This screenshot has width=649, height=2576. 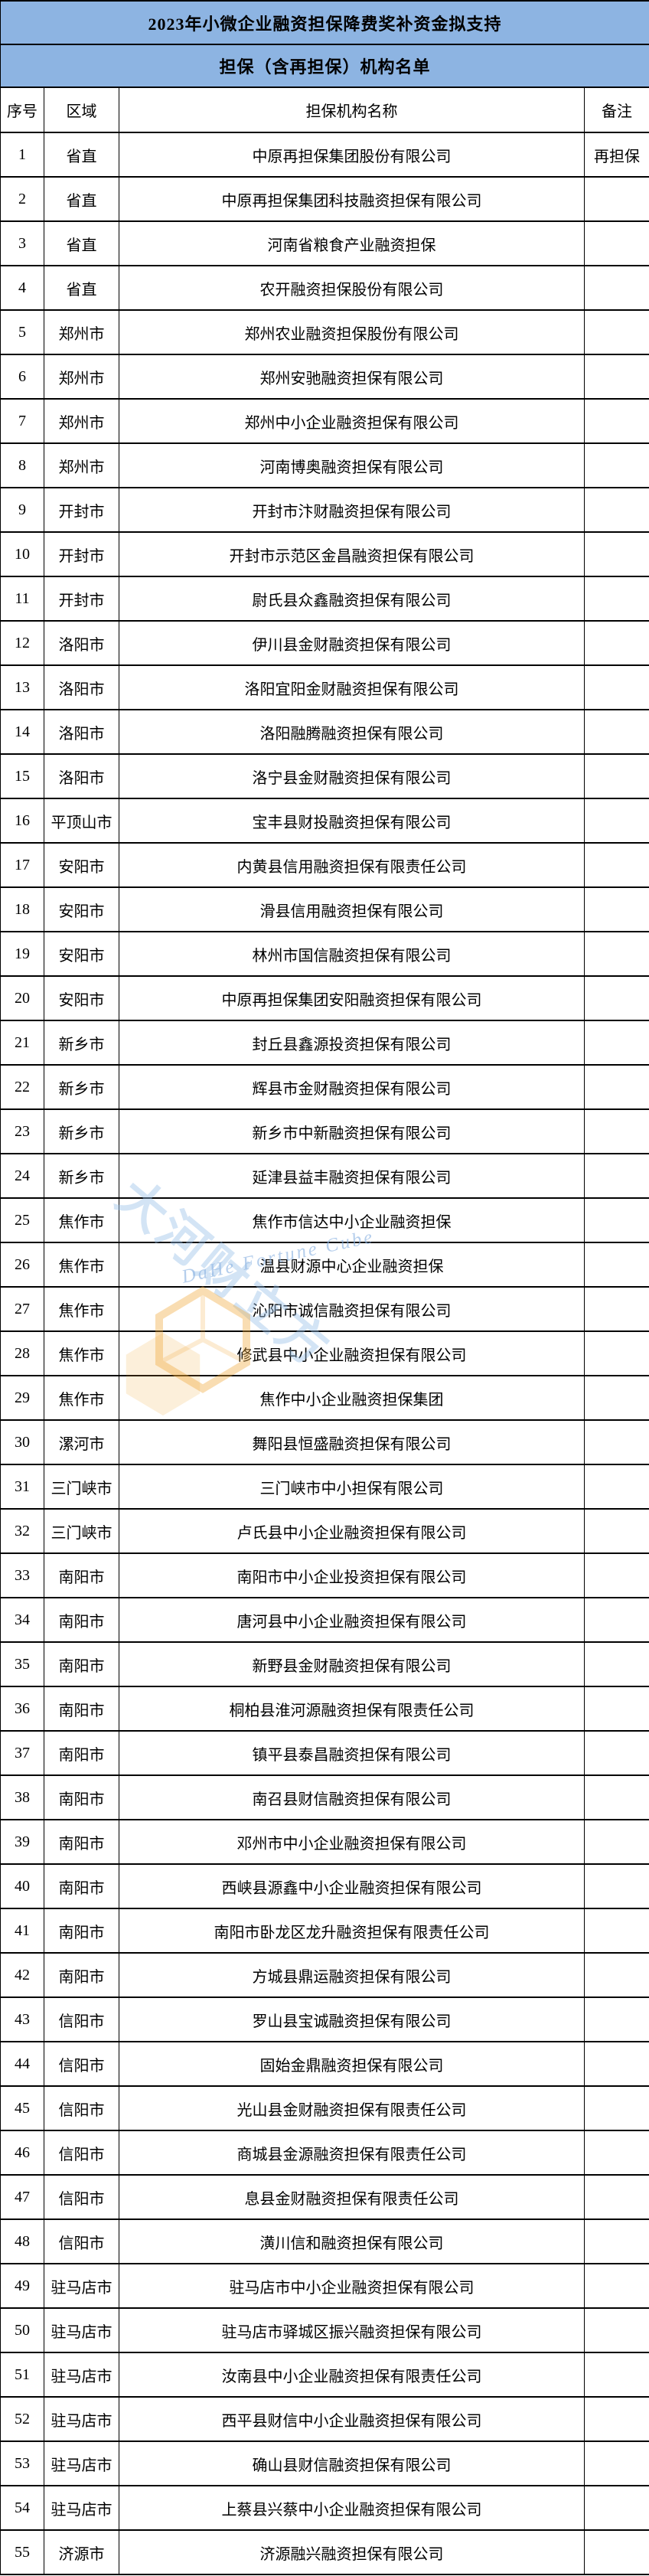 I want to click on institution-name-cell: 河南博奥融资担保有限公司, so click(x=352, y=465).